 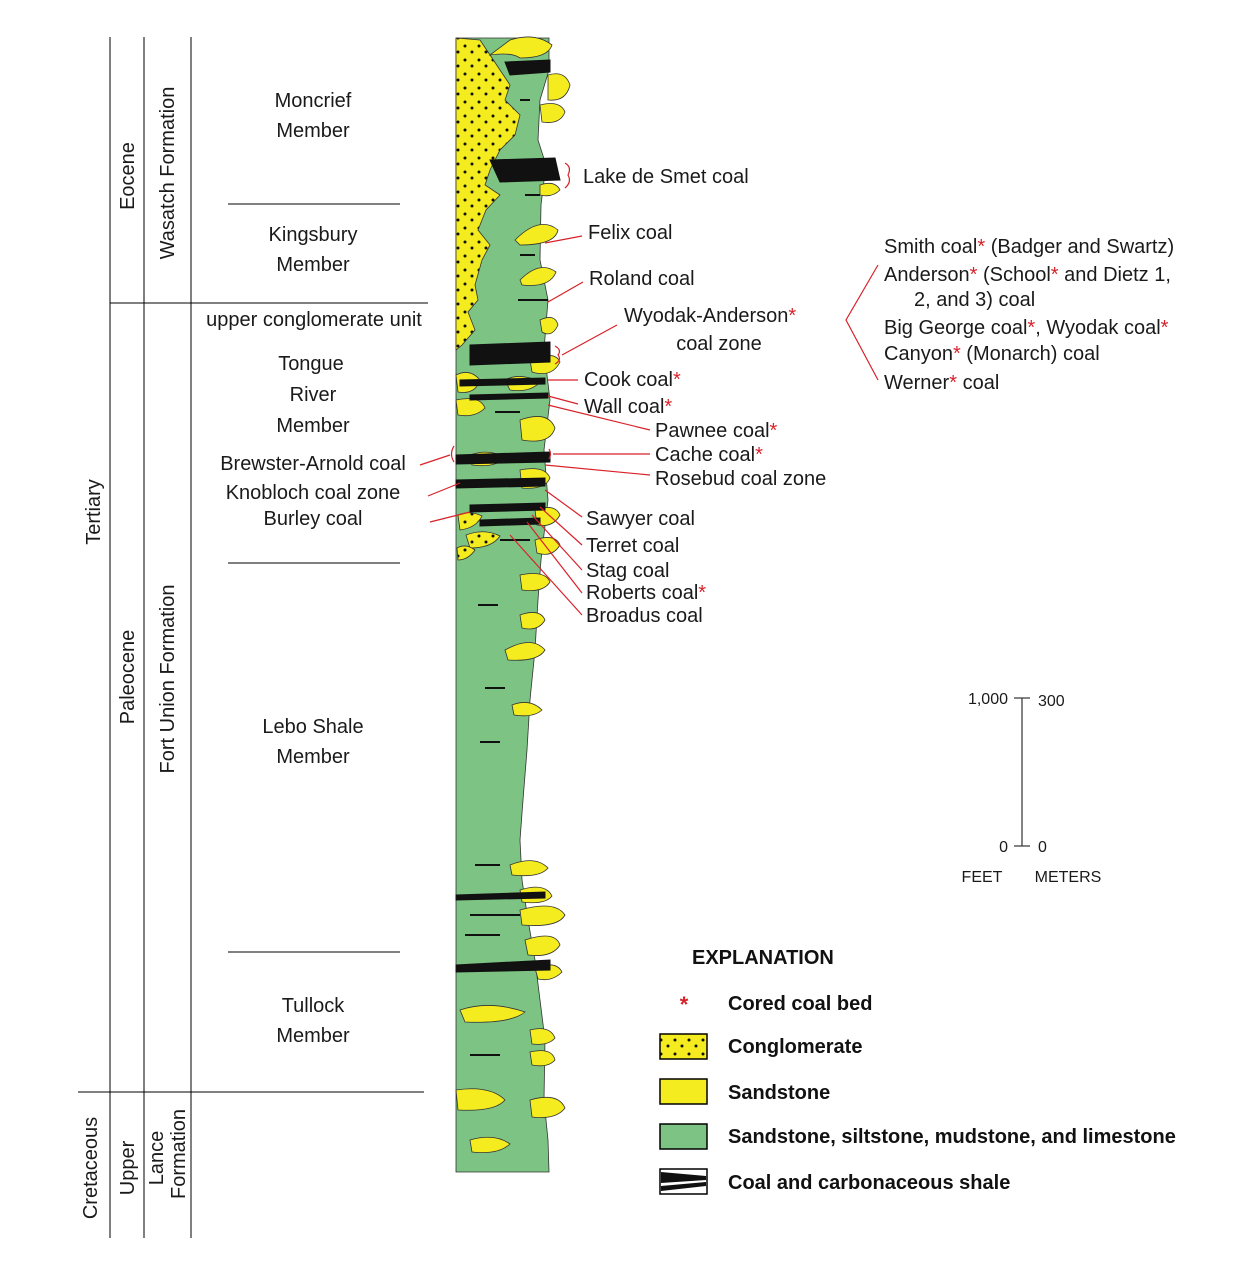 What do you see at coordinates (313, 426) in the screenshot?
I see `member-tongue-river-3: Member` at bounding box center [313, 426].